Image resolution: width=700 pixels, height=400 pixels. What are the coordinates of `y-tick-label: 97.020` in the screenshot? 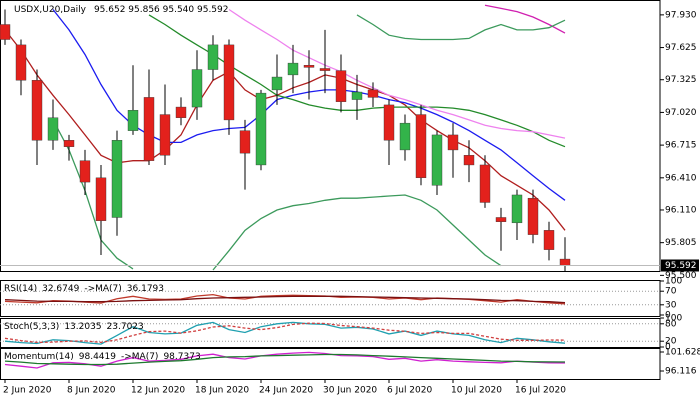 It's located at (681, 113).